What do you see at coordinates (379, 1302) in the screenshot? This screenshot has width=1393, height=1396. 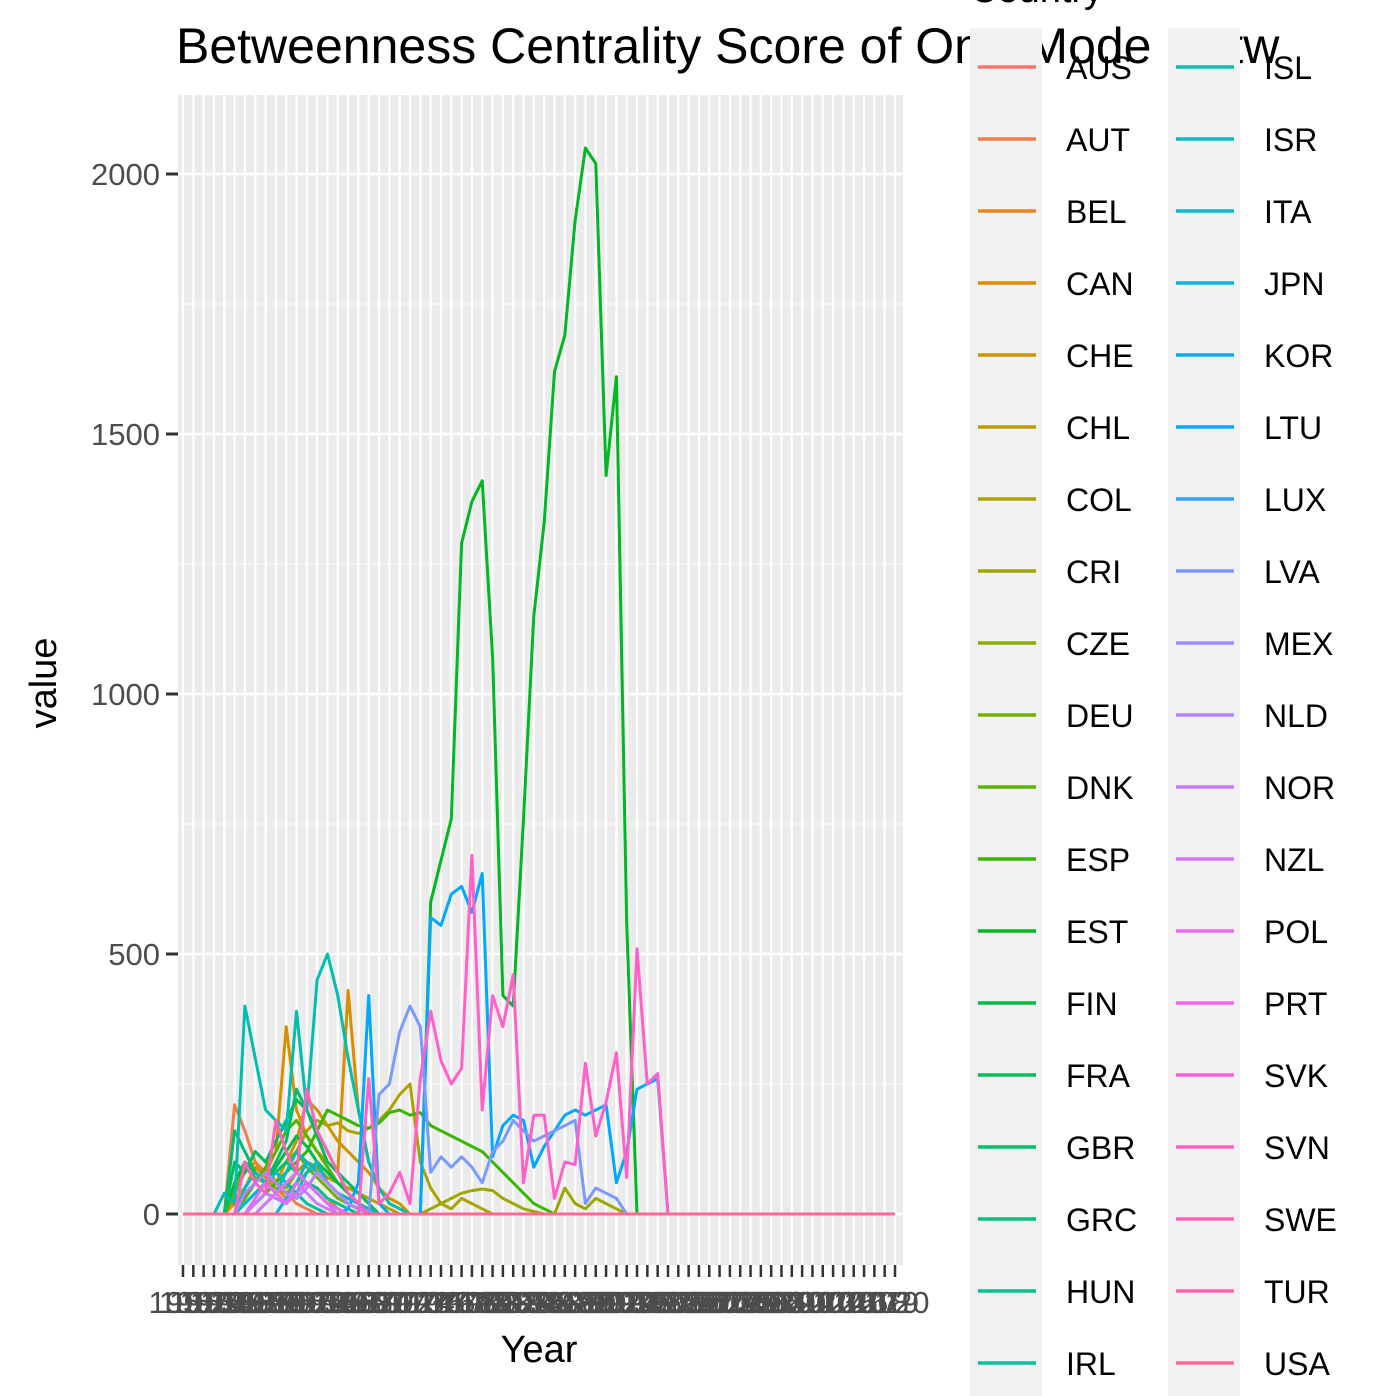 I see `x-tick-label: 1970` at bounding box center [379, 1302].